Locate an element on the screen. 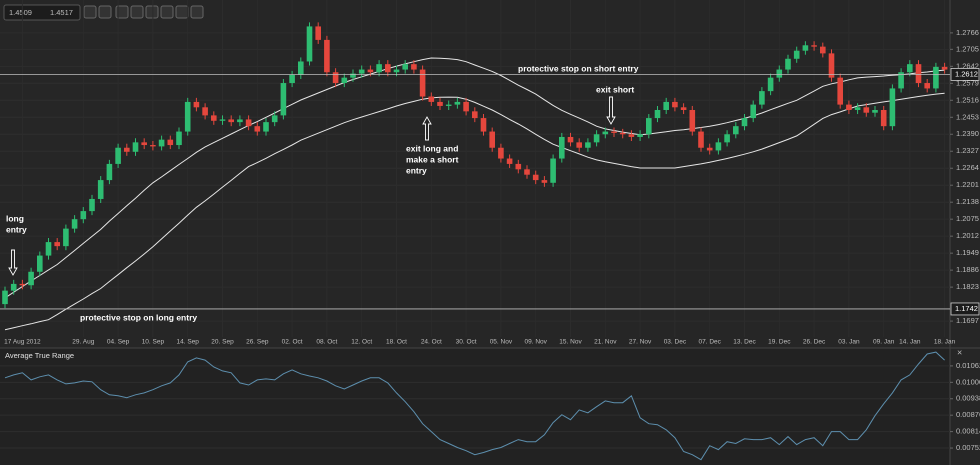 This screenshot has width=980, height=465. y-tick-label: 1.2390 is located at coordinates (967, 133).